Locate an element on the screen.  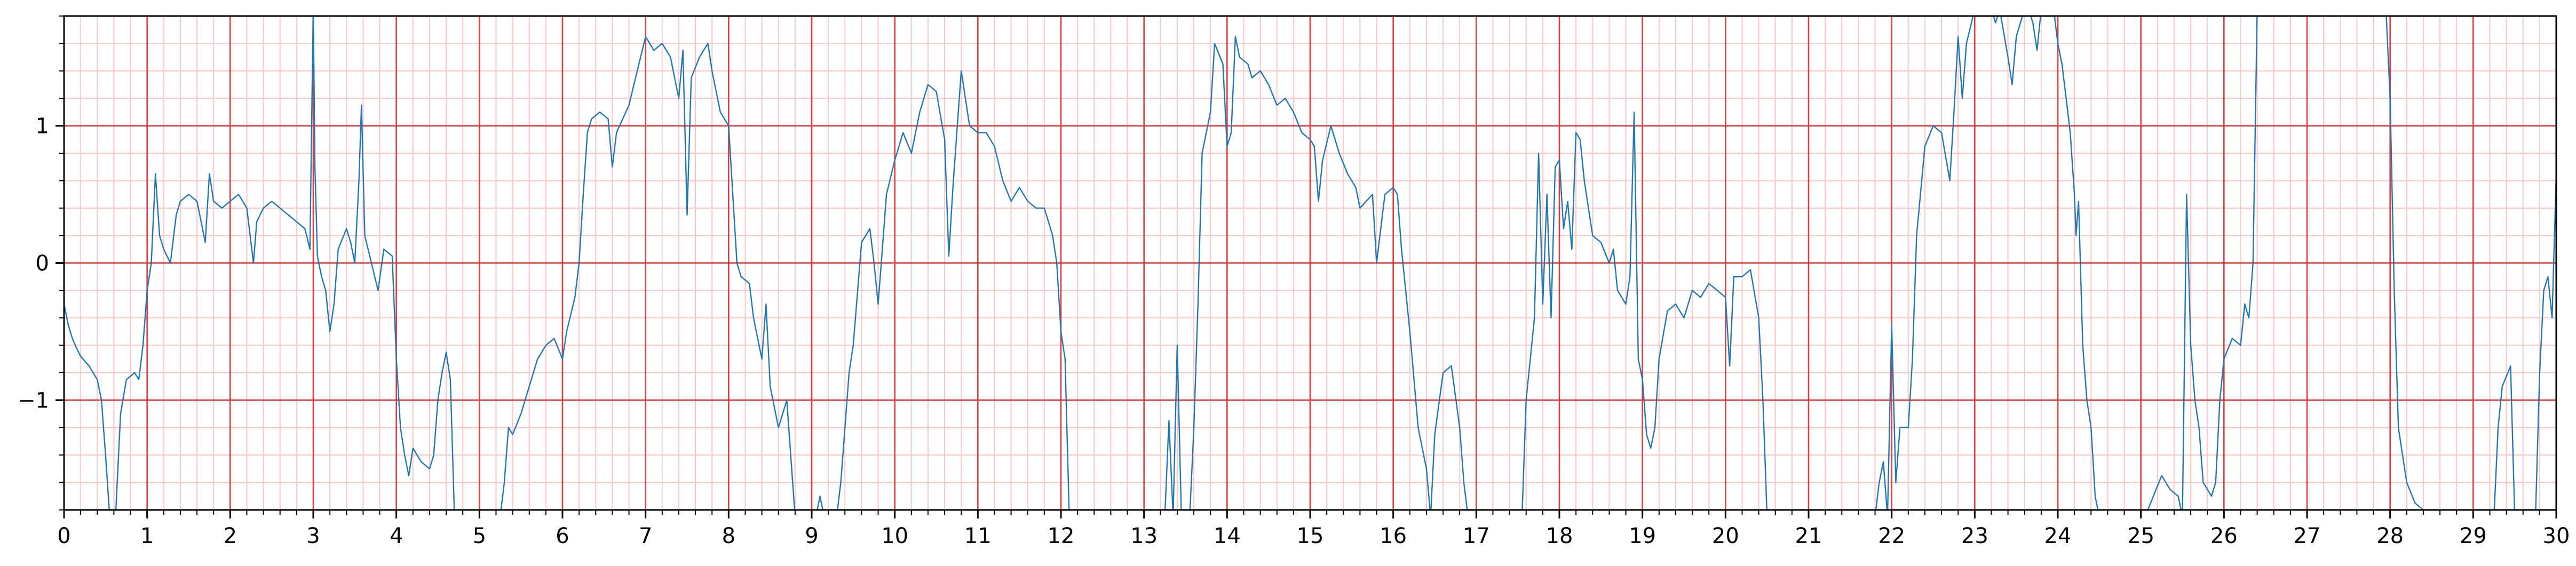
x-tick-label: 1 is located at coordinates (147, 536).